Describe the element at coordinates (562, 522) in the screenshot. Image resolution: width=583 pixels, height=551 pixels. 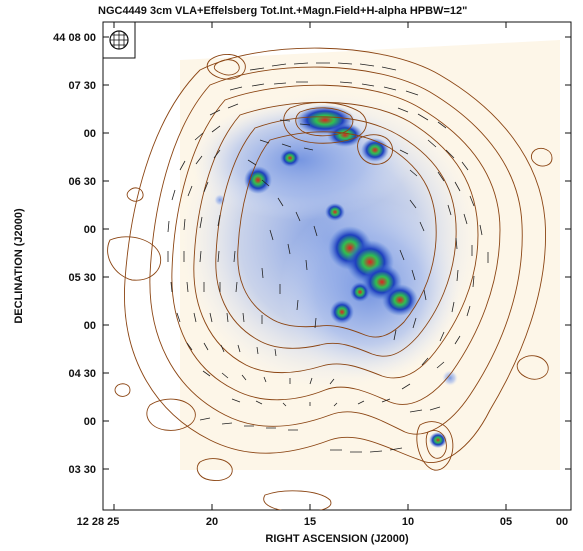
I see `x-tick-label: 00` at that location.